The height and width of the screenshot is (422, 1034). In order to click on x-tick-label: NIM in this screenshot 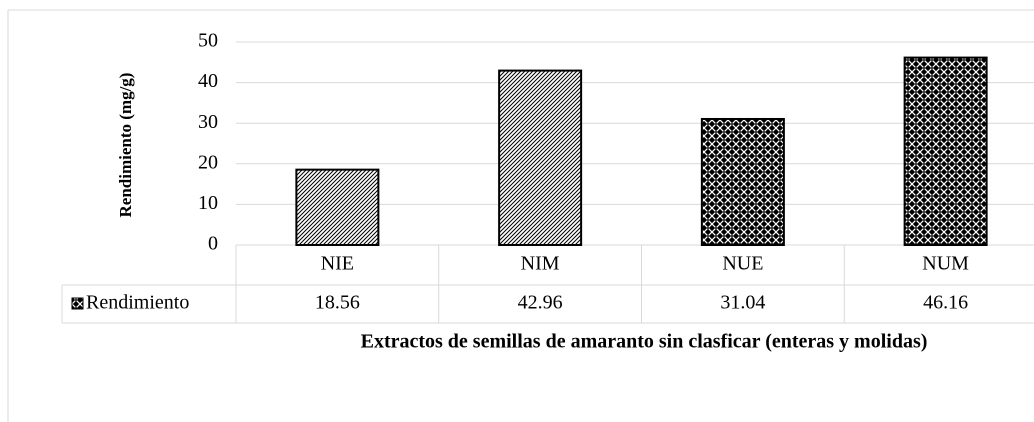, I will do `click(540, 264)`.